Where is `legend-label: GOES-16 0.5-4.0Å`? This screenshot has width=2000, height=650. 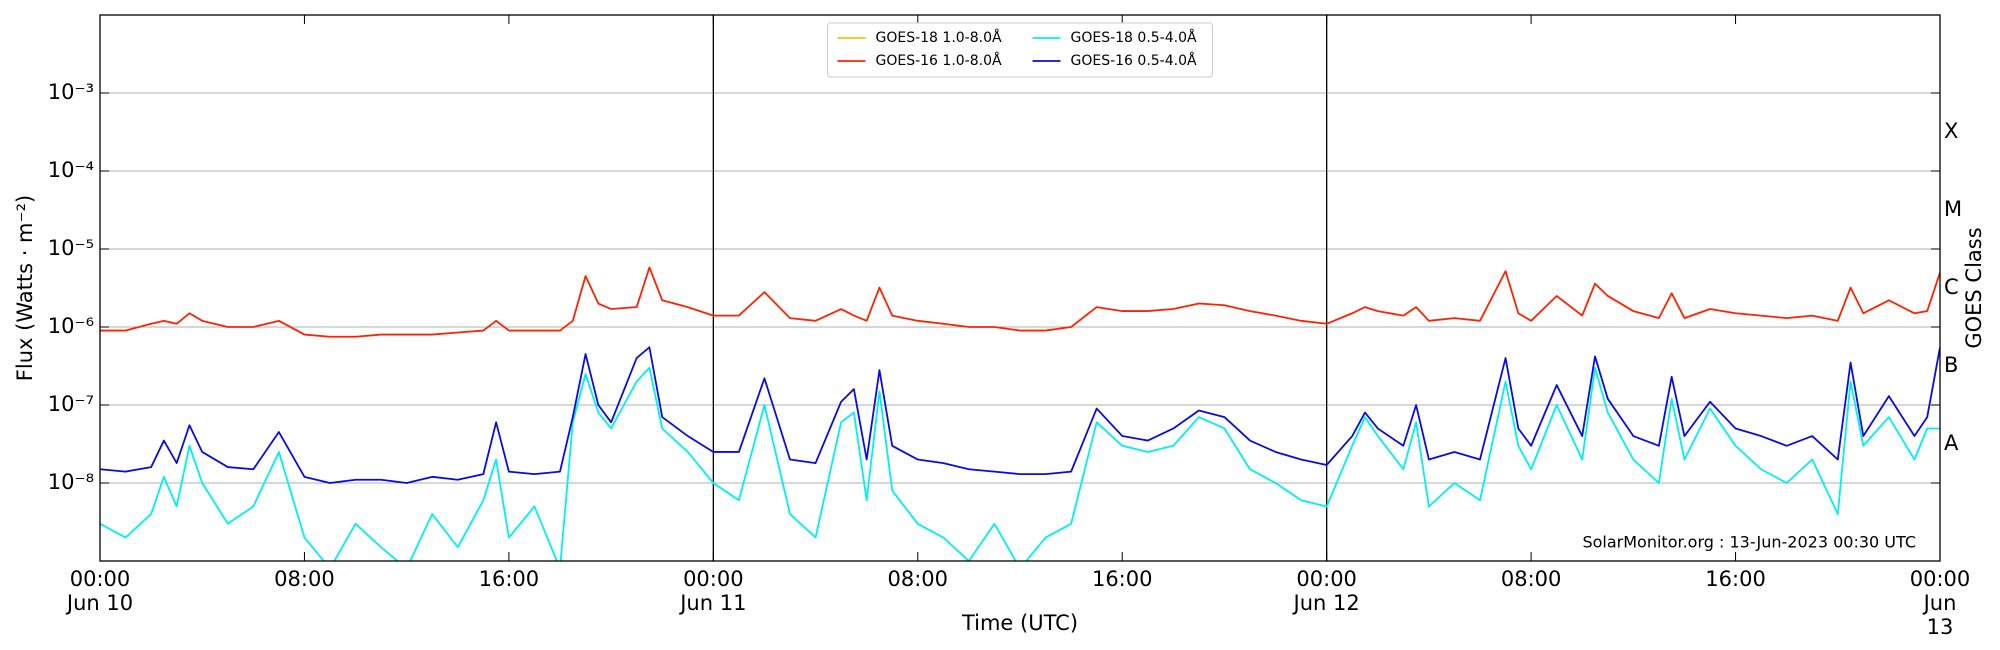 legend-label: GOES-16 0.5-4.0Å is located at coordinates (1134, 60).